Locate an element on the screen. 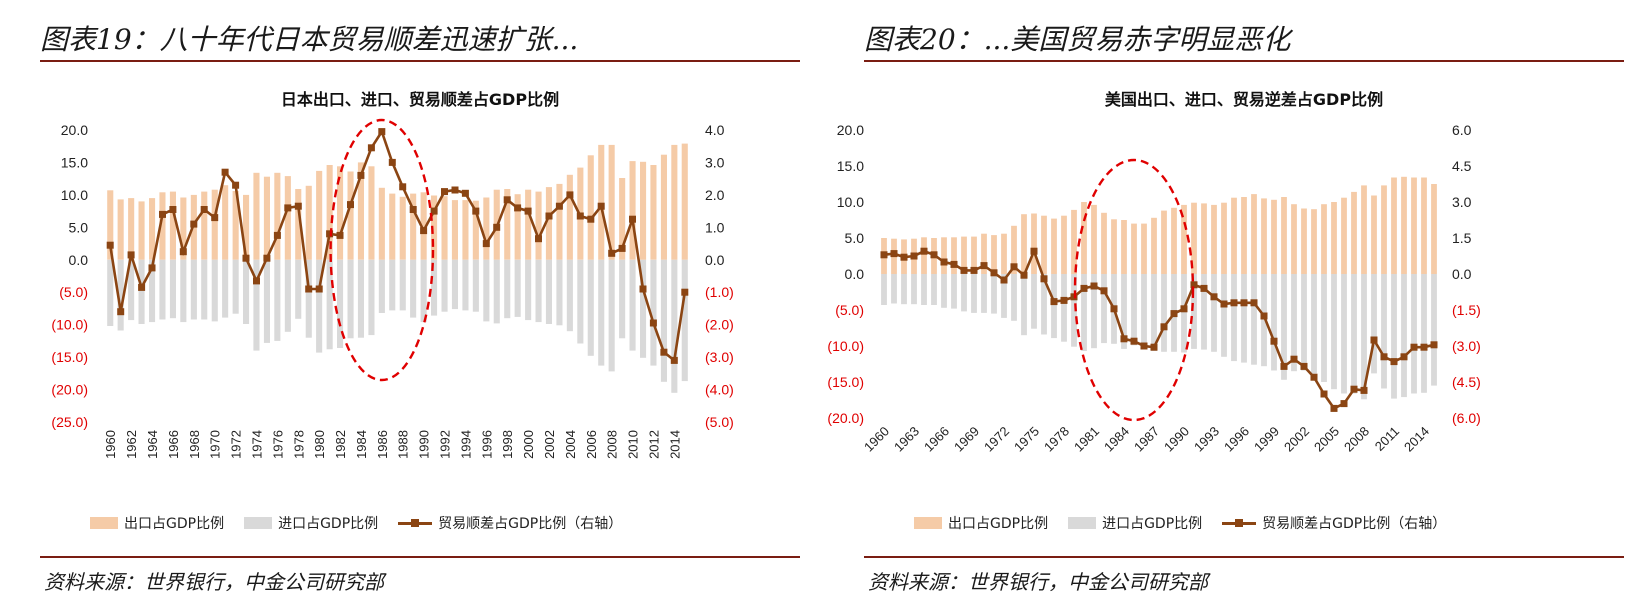 This screenshot has height=611, width=1651. x-axis-tick-label: 1960 is located at coordinates (876, 439).